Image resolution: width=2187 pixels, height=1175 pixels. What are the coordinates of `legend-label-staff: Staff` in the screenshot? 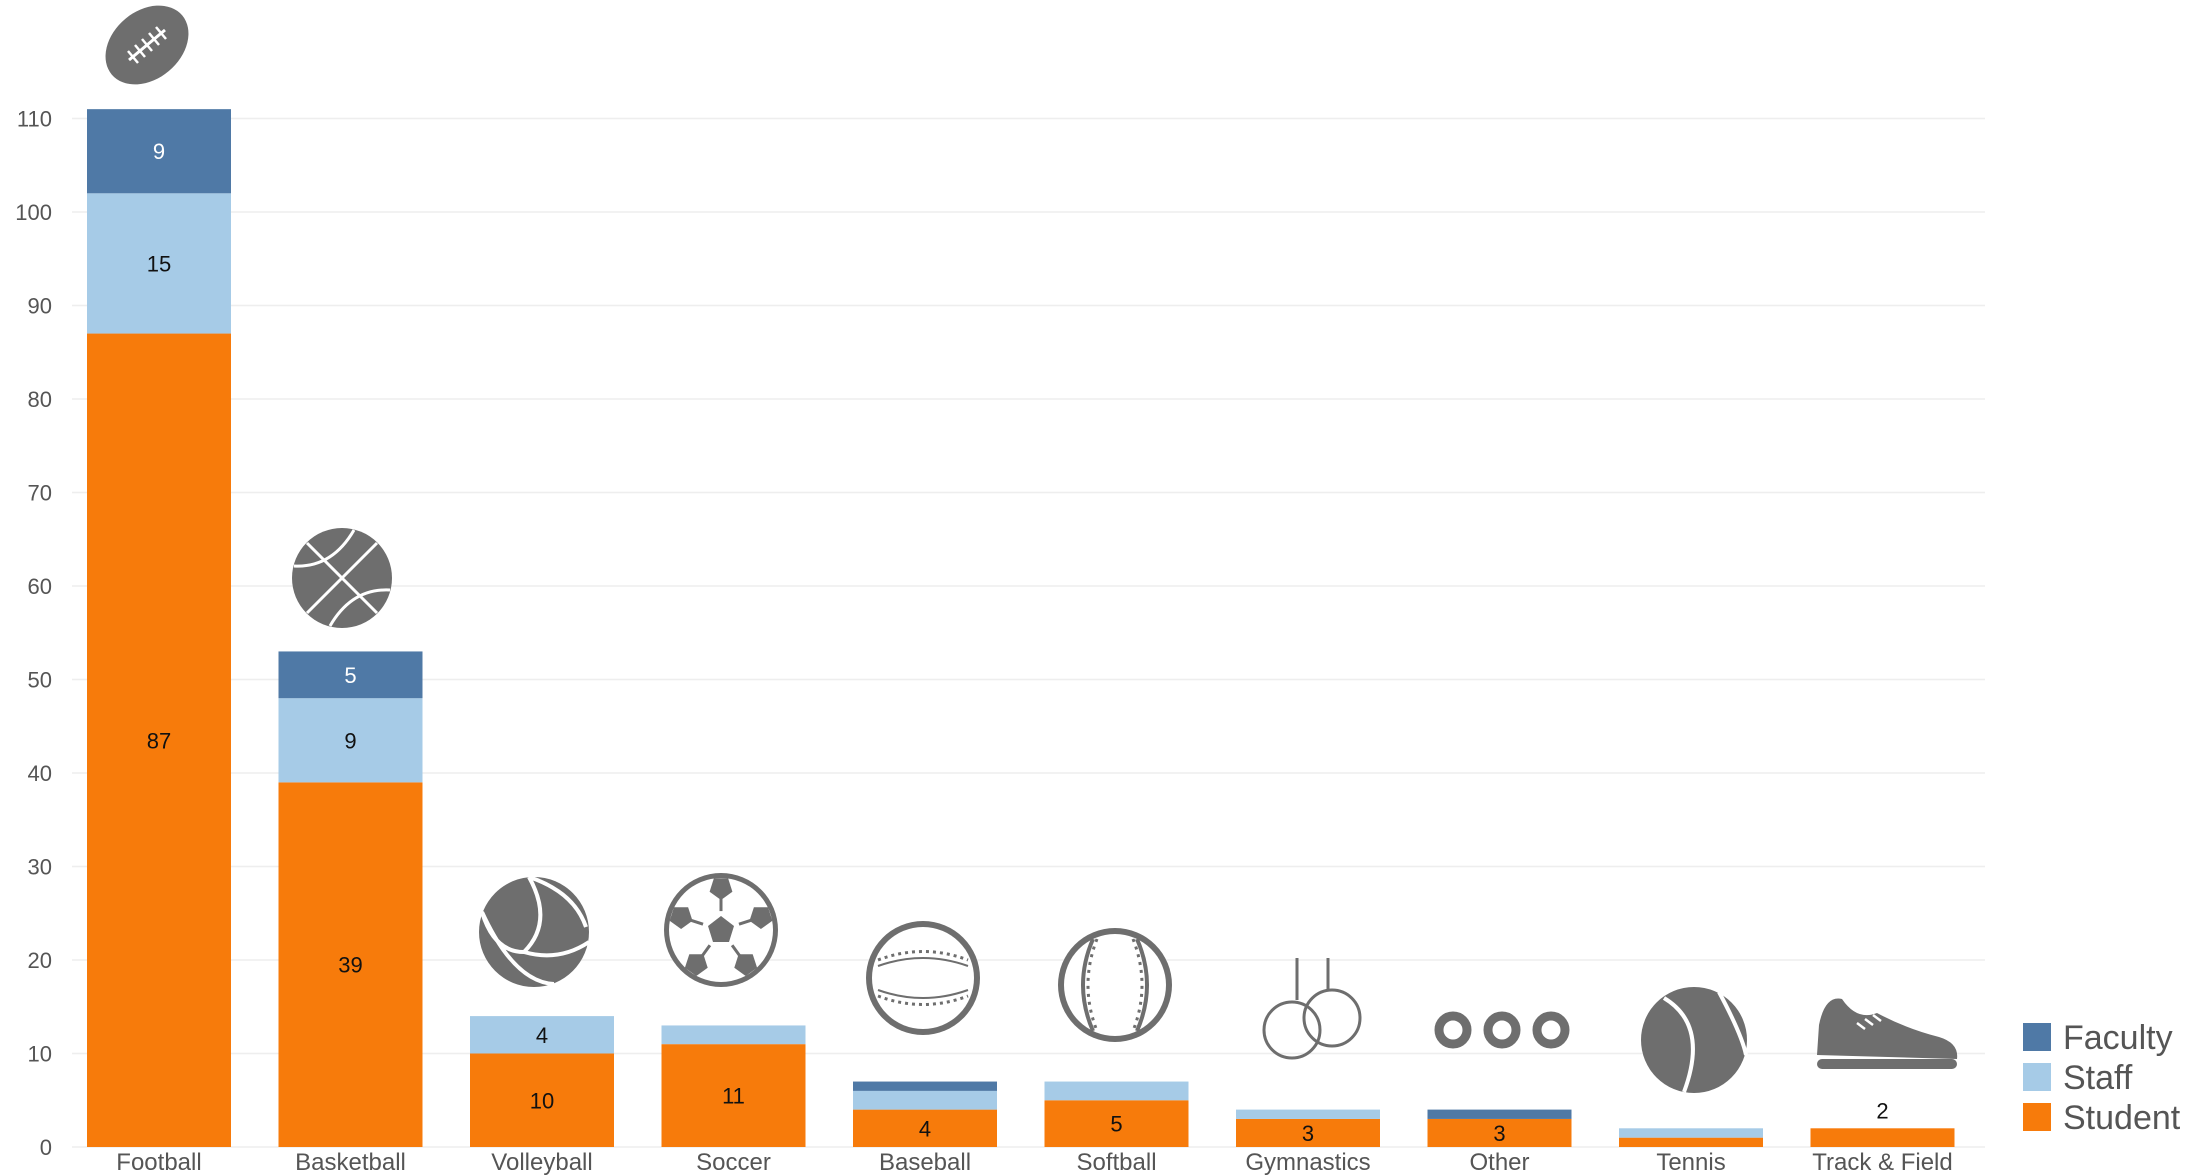 It's located at (2098, 1078).